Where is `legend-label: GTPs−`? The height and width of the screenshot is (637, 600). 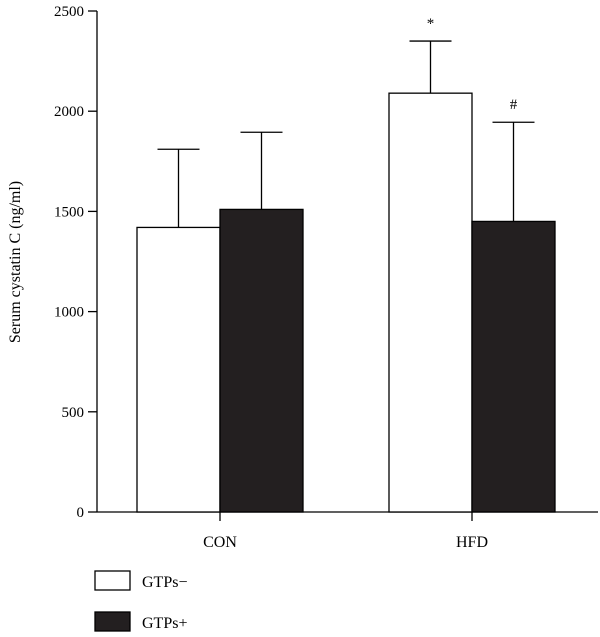 legend-label: GTPs− is located at coordinates (164, 582).